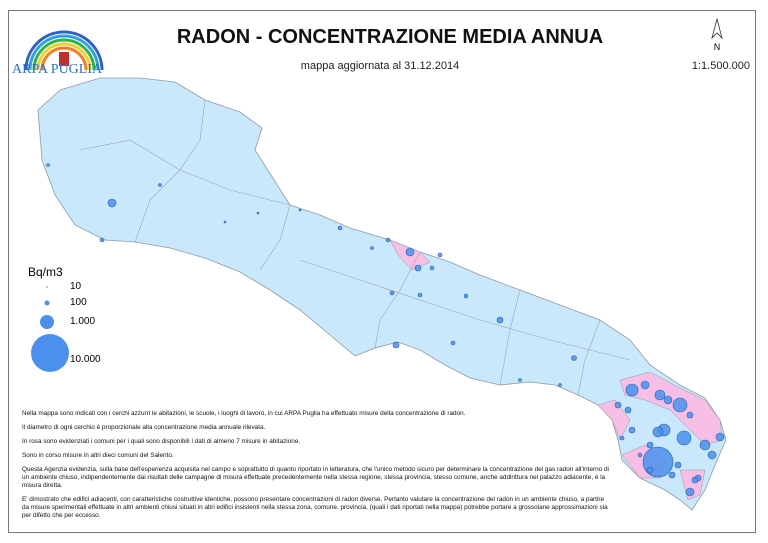 The width and height of the screenshot is (768, 543). Describe the element at coordinates (390, 37) in the screenshot. I see `page-title: RADON - CONCENTRAZIONE MEDIA ANNUA` at that location.